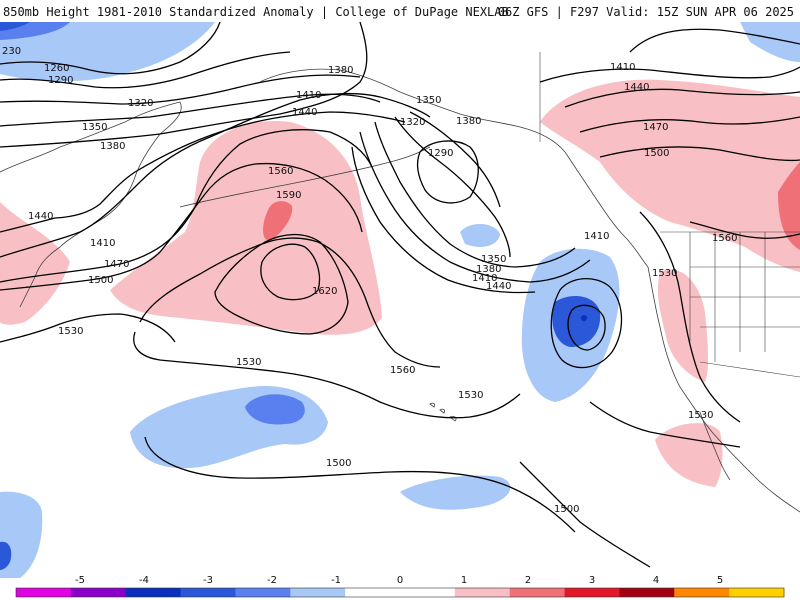 Image resolution: width=800 pixels, height=600 pixels. I want to click on colorbar-swatches, so click(400, 592).